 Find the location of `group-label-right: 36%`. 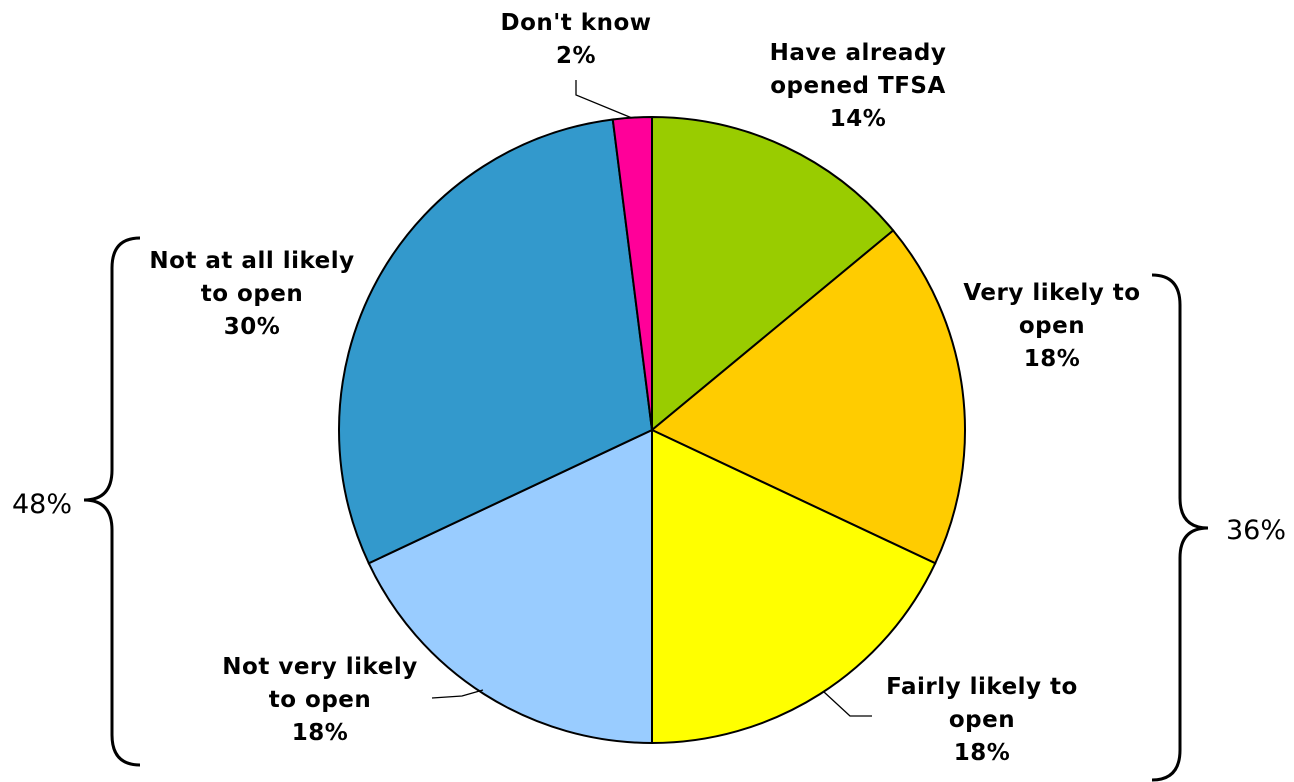

group-label-right: 36% is located at coordinates (1256, 530).